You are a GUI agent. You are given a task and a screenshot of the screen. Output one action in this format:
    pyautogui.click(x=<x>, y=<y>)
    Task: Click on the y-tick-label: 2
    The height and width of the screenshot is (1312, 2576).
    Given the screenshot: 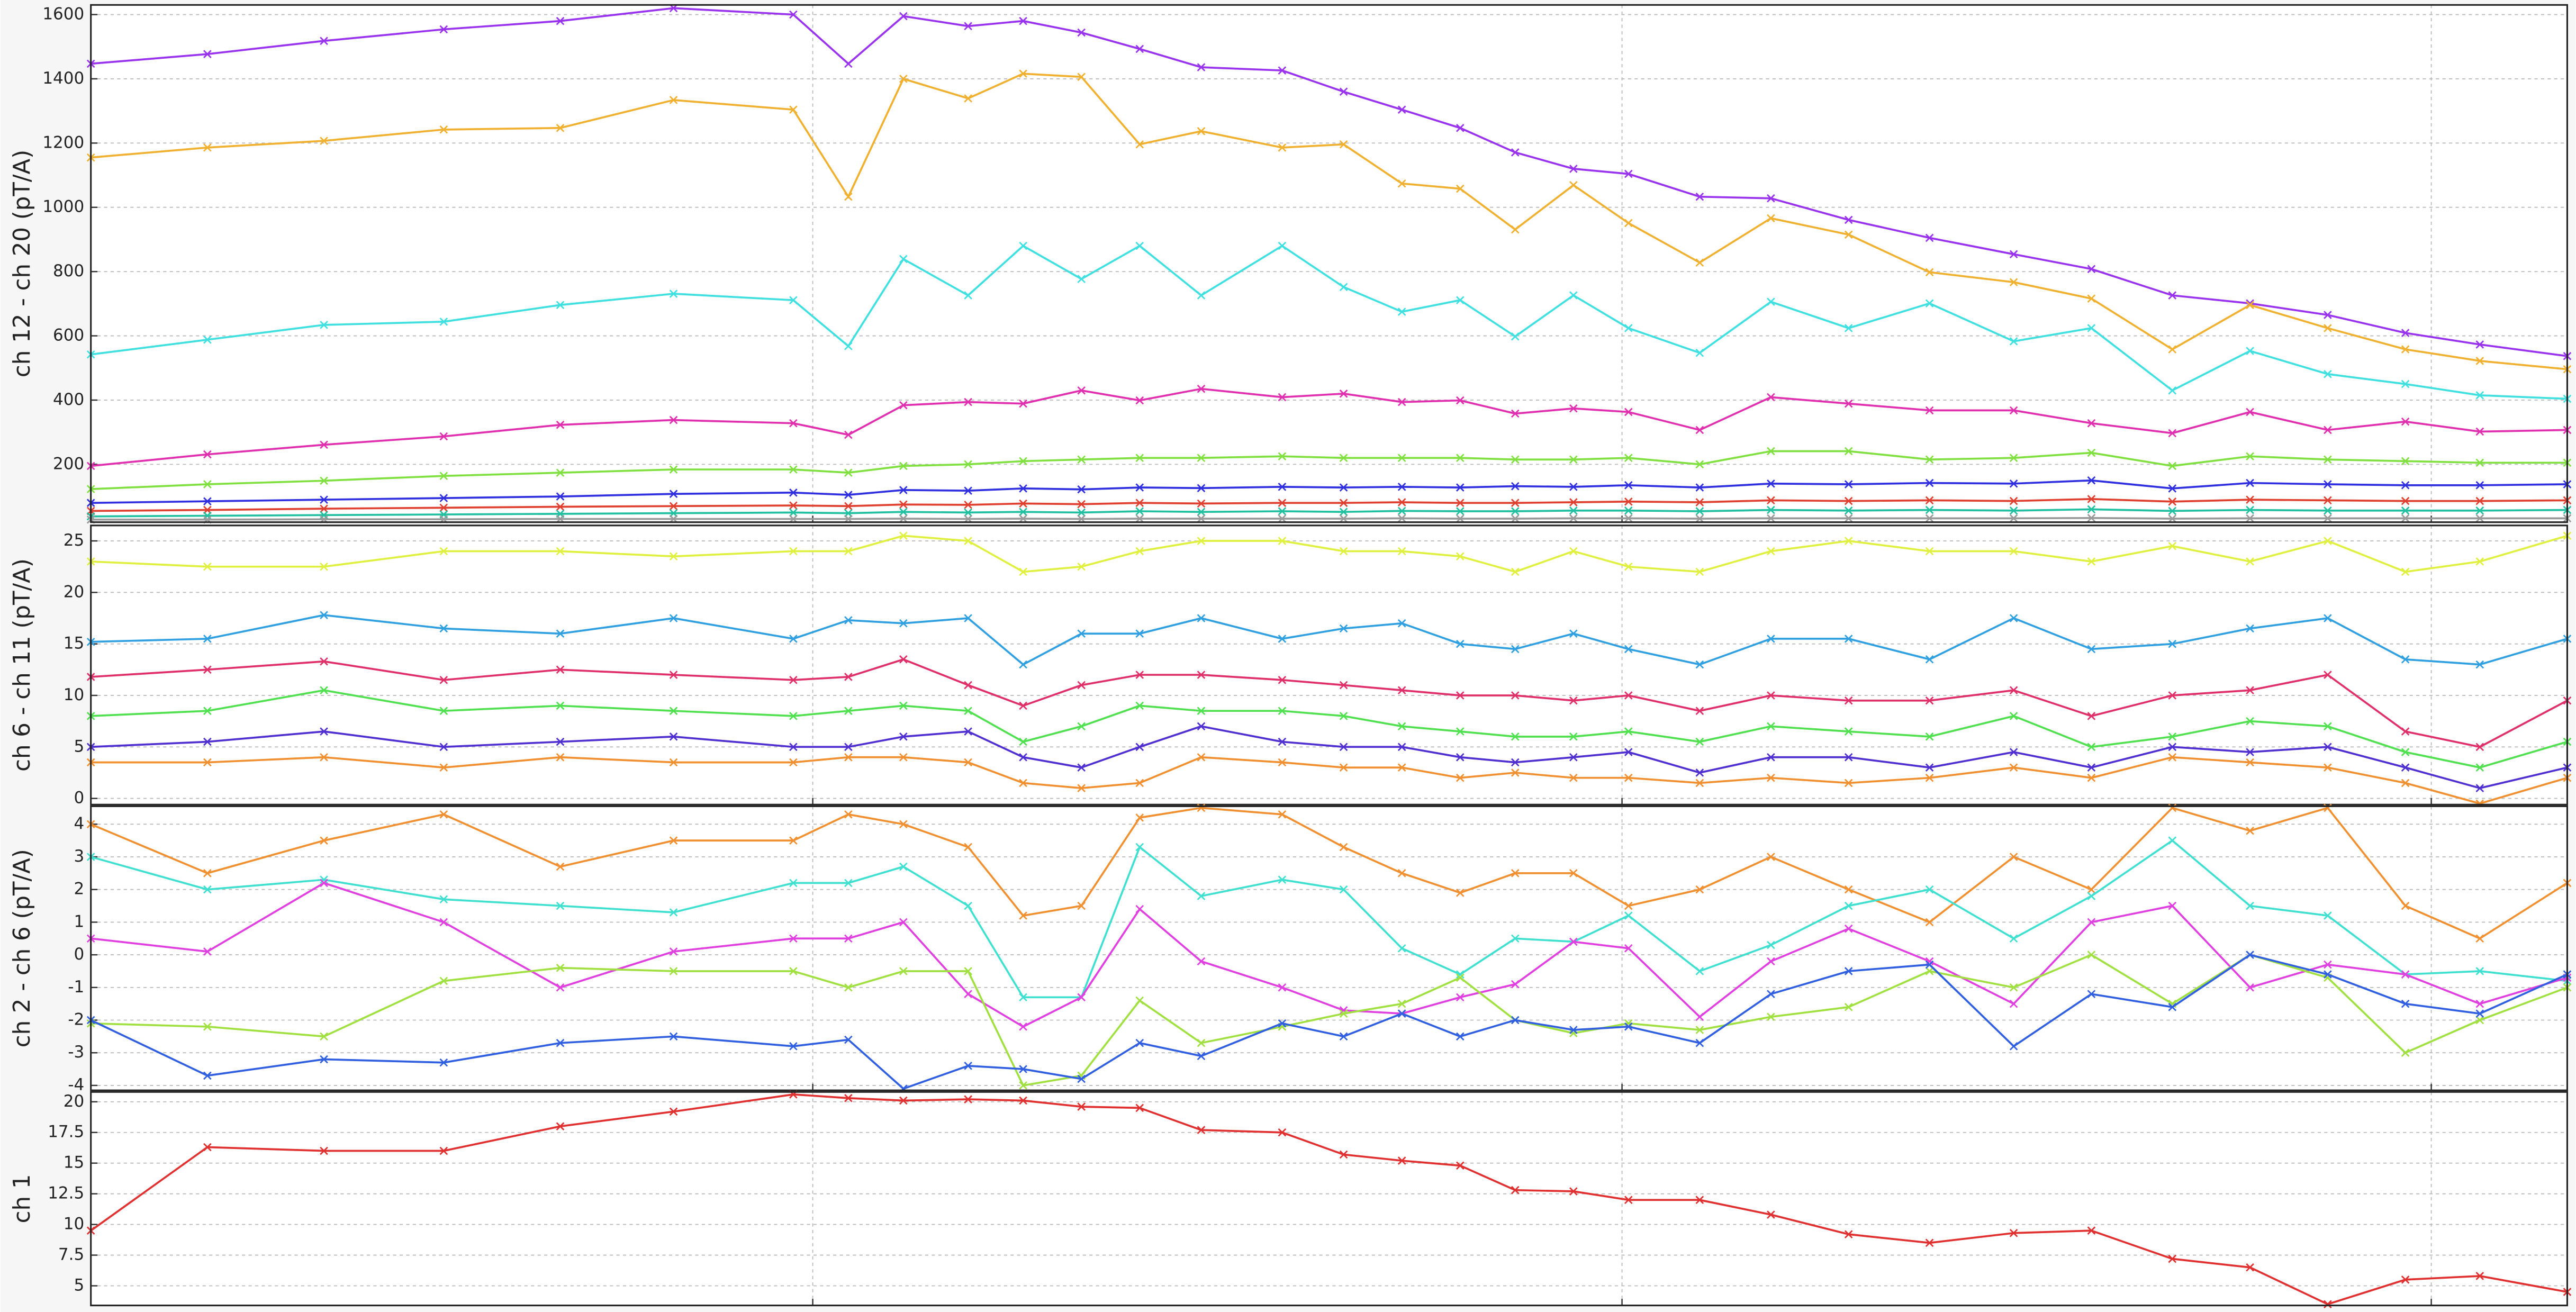 What is the action you would take?
    pyautogui.click(x=79, y=889)
    